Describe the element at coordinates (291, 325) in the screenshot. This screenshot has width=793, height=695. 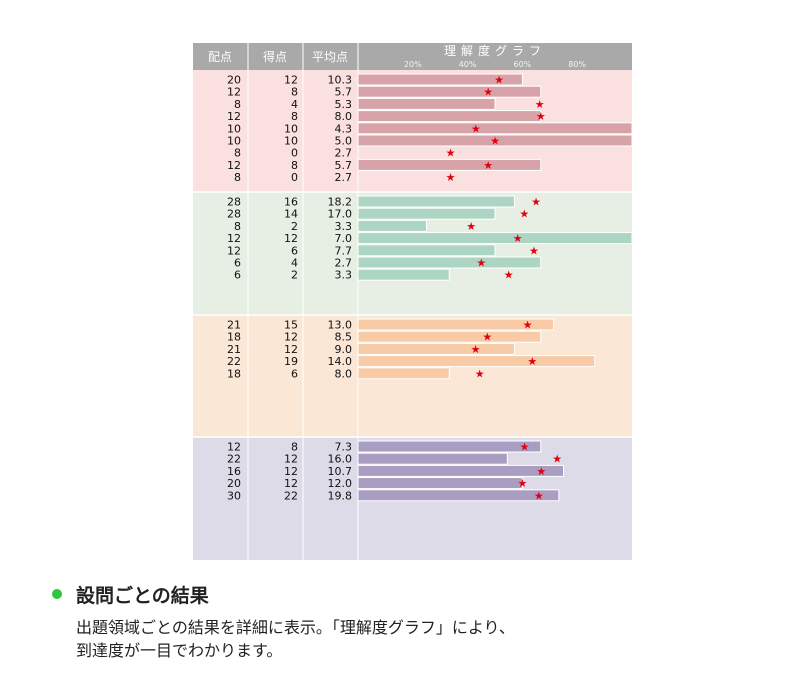
I see `score-cell: 15` at that location.